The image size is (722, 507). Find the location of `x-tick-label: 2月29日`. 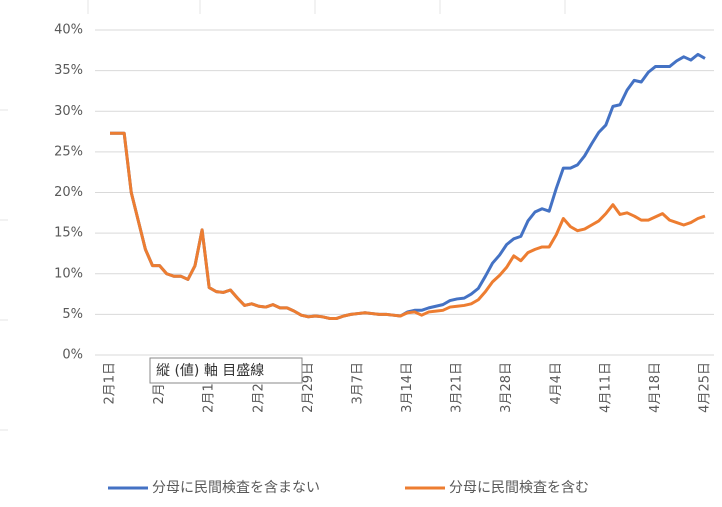

x-tick-label: 2月29日 is located at coordinates (308, 387).